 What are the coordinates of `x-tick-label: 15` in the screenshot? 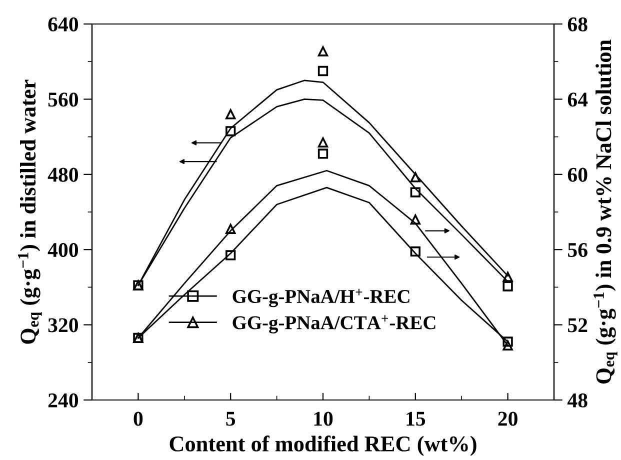 It's located at (416, 419).